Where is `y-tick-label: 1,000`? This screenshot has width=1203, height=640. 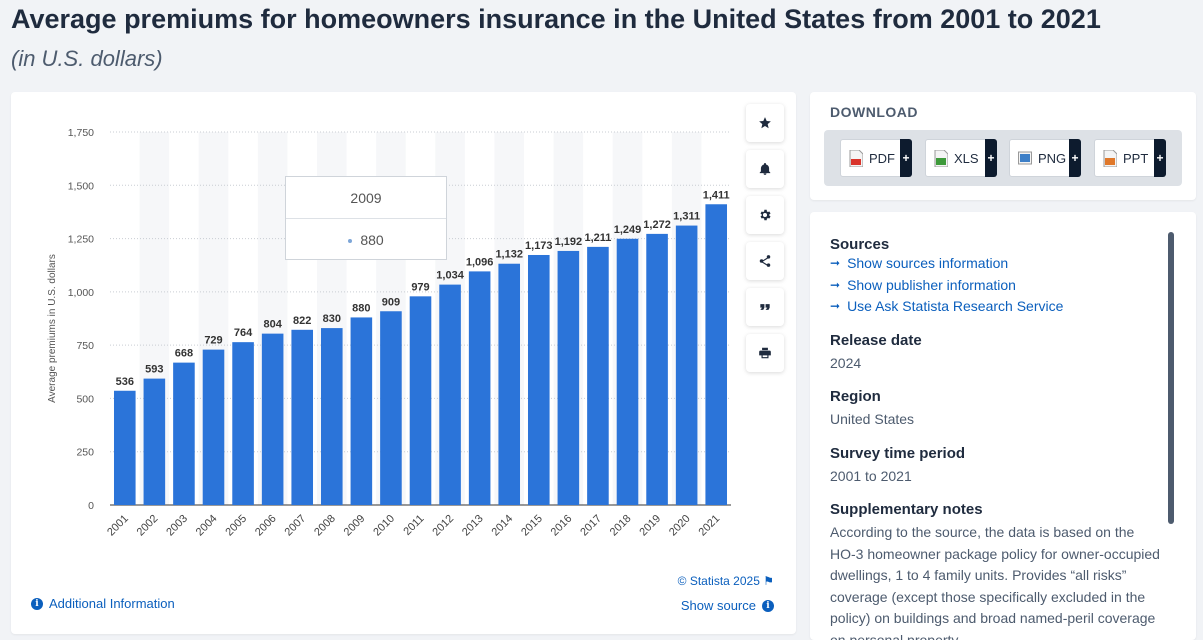
y-tick-label: 1,000 is located at coordinates (81, 293).